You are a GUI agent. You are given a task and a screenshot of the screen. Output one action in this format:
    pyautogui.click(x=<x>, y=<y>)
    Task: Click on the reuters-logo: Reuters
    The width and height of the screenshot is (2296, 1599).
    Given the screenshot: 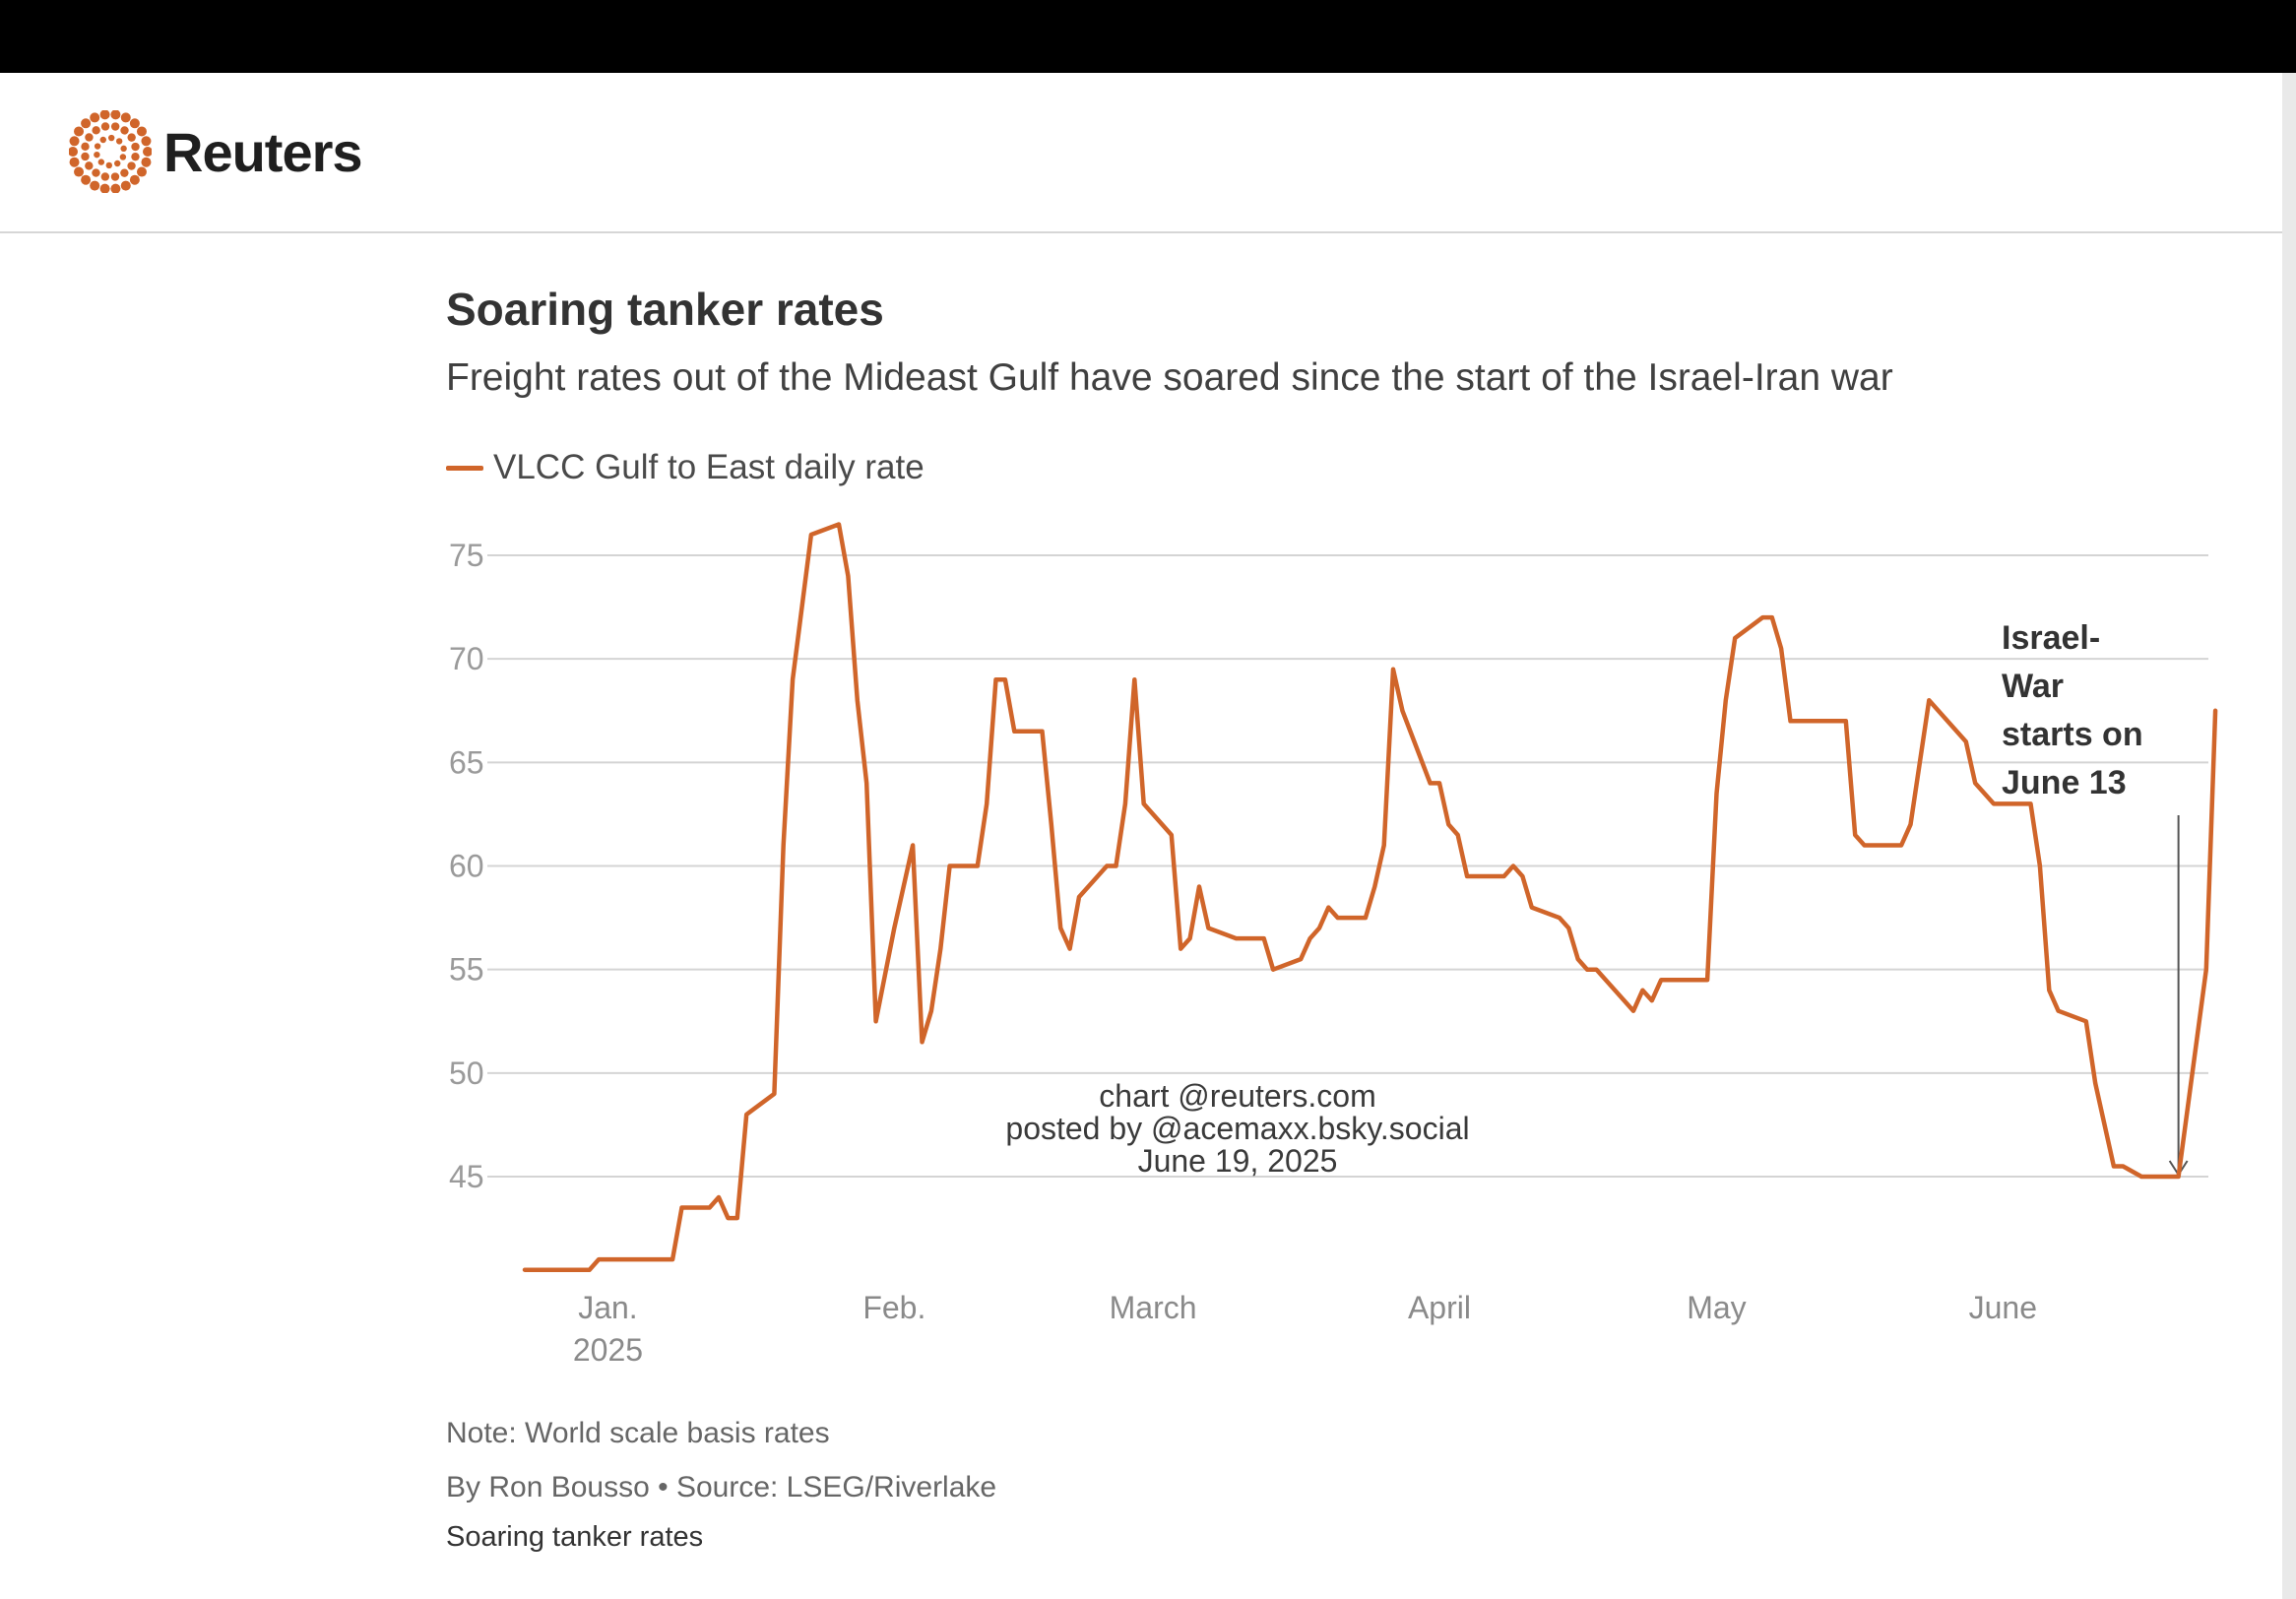 What is the action you would take?
    pyautogui.click(x=216, y=151)
    